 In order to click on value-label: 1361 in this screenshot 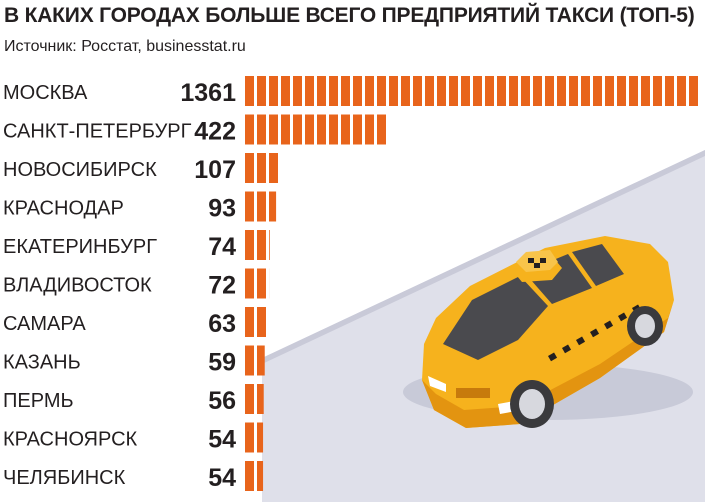, I will do `click(208, 93)`.